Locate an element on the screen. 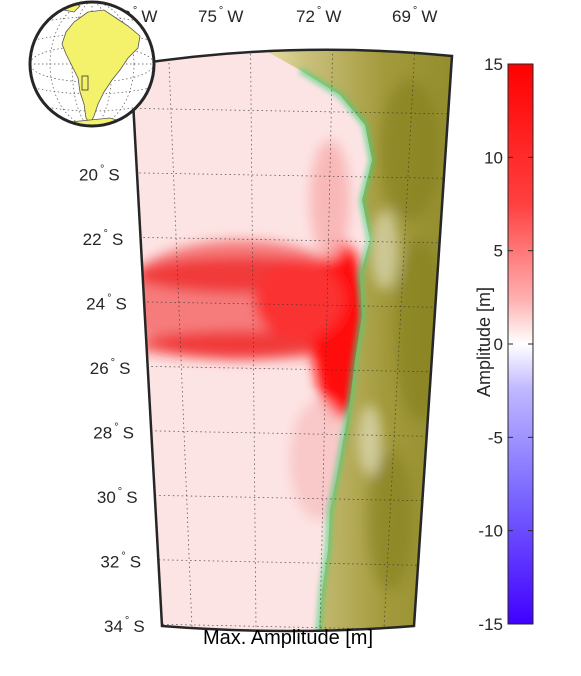 The width and height of the screenshot is (581, 676). colorbar-tick-label: -15 is located at coordinates (490, 624).